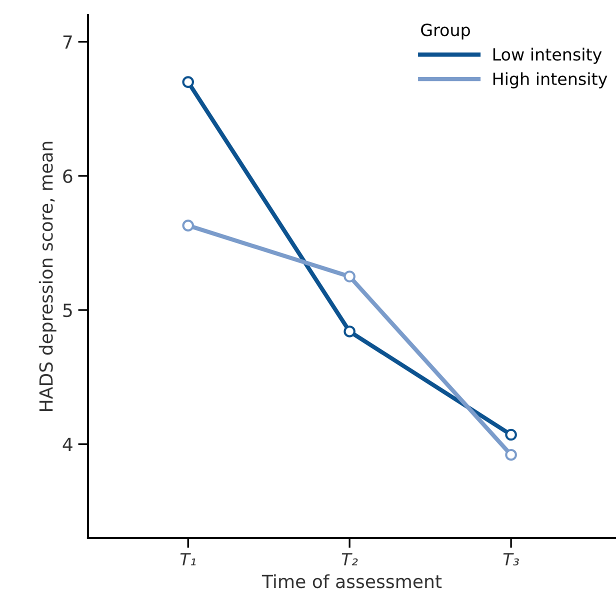 The image size is (616, 596). I want to click on x-tick-label: T₂, so click(350, 559).